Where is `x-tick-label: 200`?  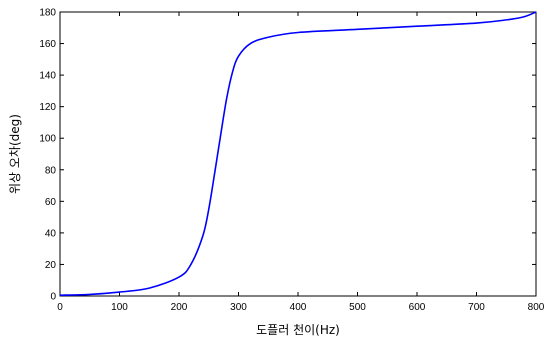
x-tick-label: 200 is located at coordinates (179, 307).